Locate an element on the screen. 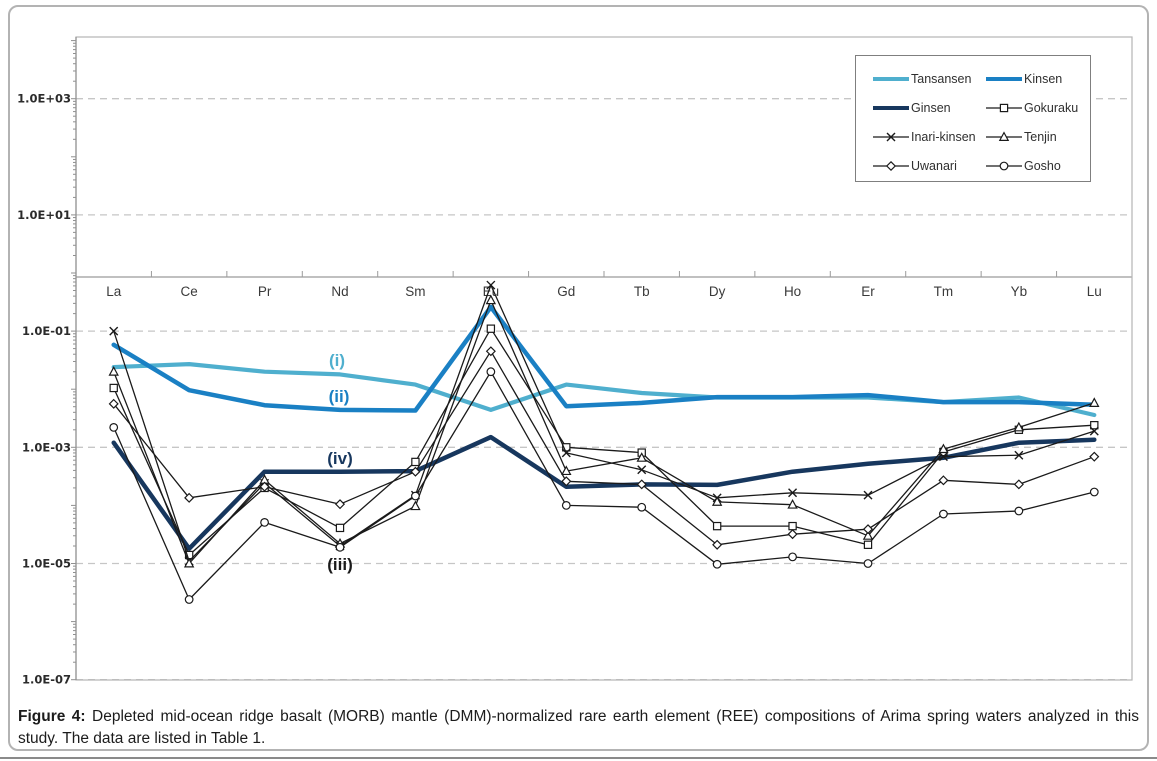 The height and width of the screenshot is (761, 1157). legend-entry-inari-kinsen: Inari-kinsen is located at coordinates (921, 137).